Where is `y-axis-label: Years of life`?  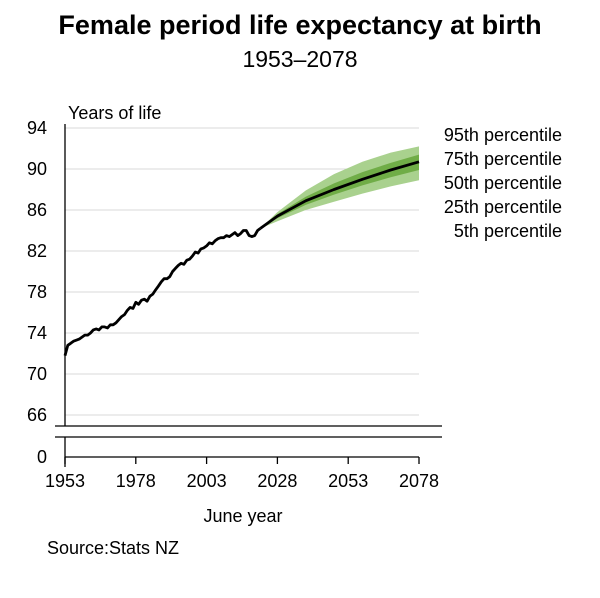 y-axis-label: Years of life is located at coordinates (114, 113).